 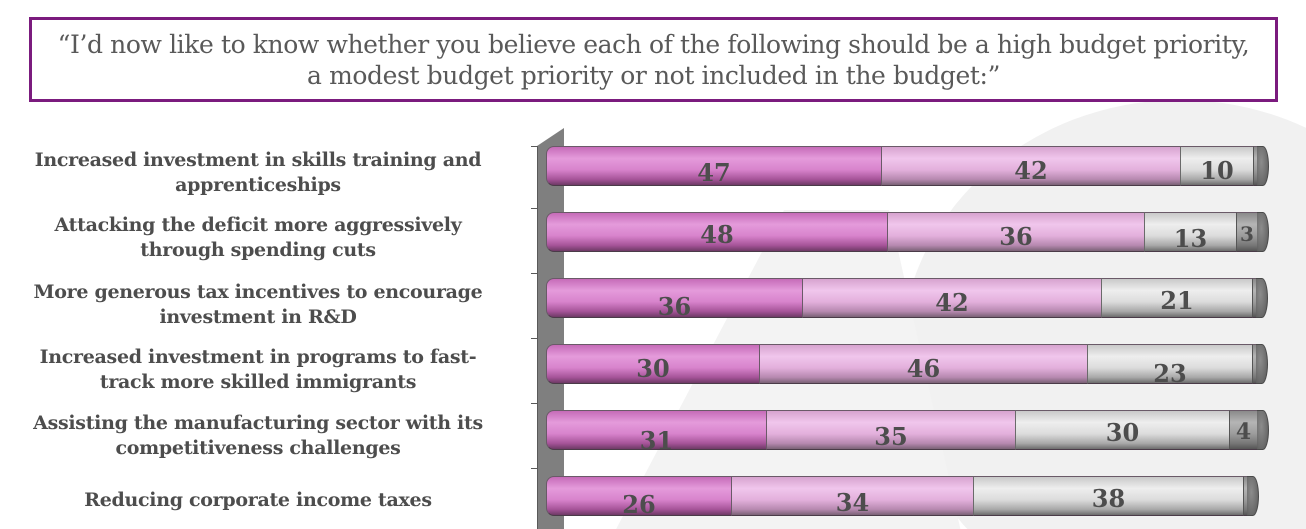 I want to click on bar-segment-dont-know: 4, so click(x=1243, y=430).